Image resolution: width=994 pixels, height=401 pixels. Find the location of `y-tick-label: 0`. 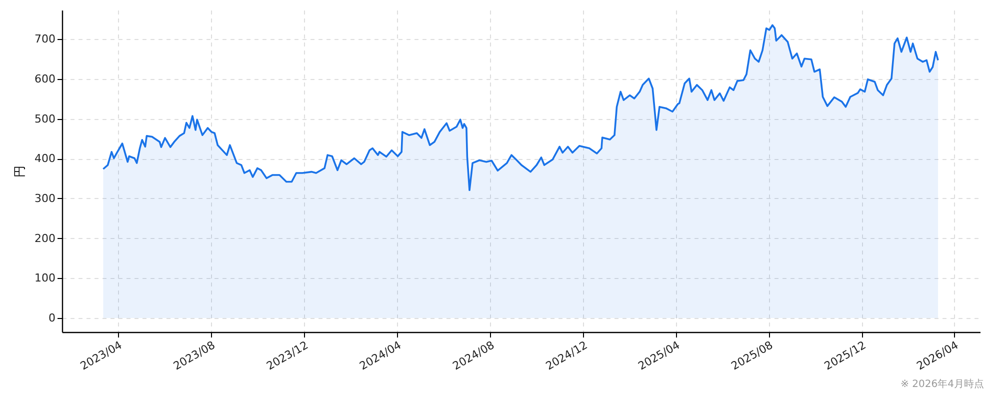

y-tick-label: 0 is located at coordinates (52, 318).